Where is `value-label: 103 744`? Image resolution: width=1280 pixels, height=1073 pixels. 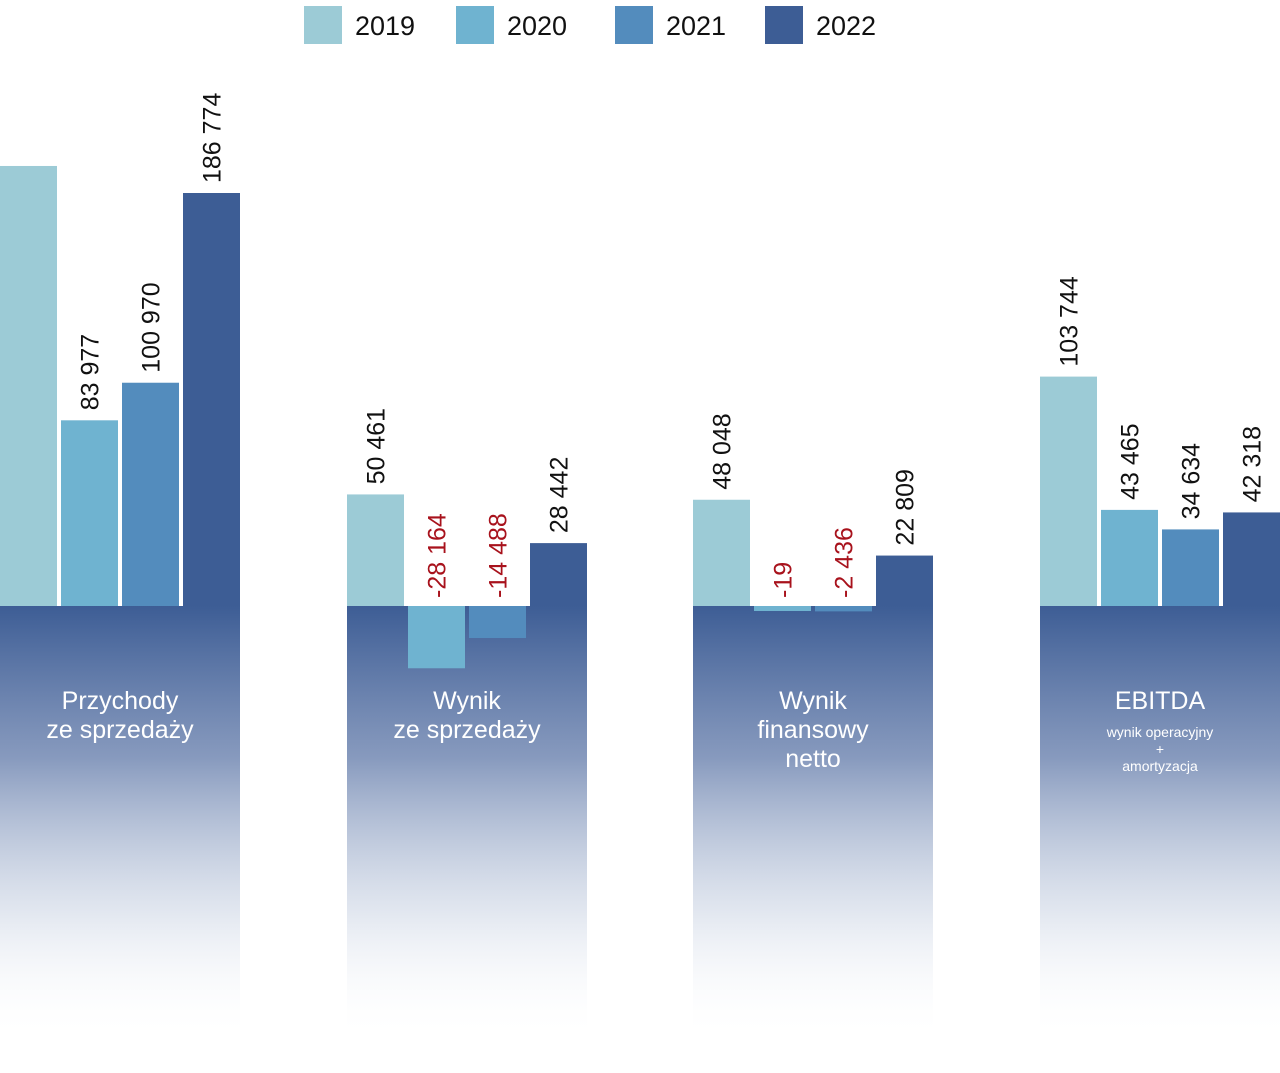 value-label: 103 744 is located at coordinates (1070, 321).